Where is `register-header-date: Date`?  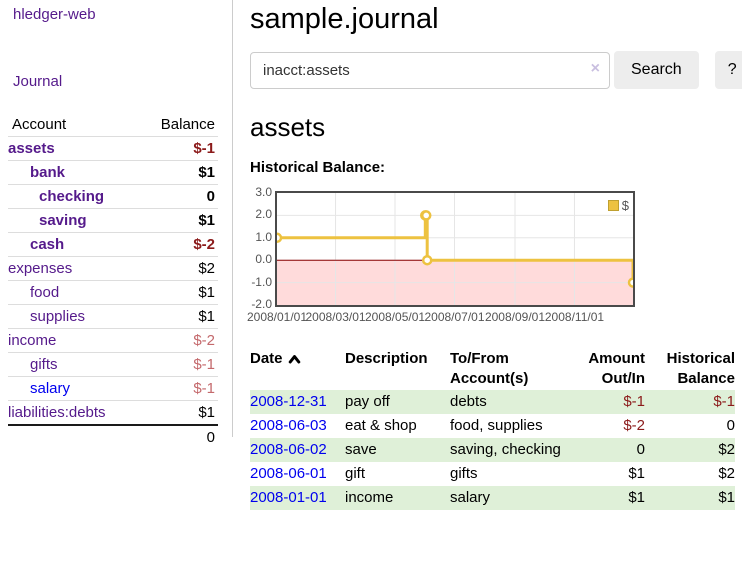
register-header-date: Date is located at coordinates (297, 369).